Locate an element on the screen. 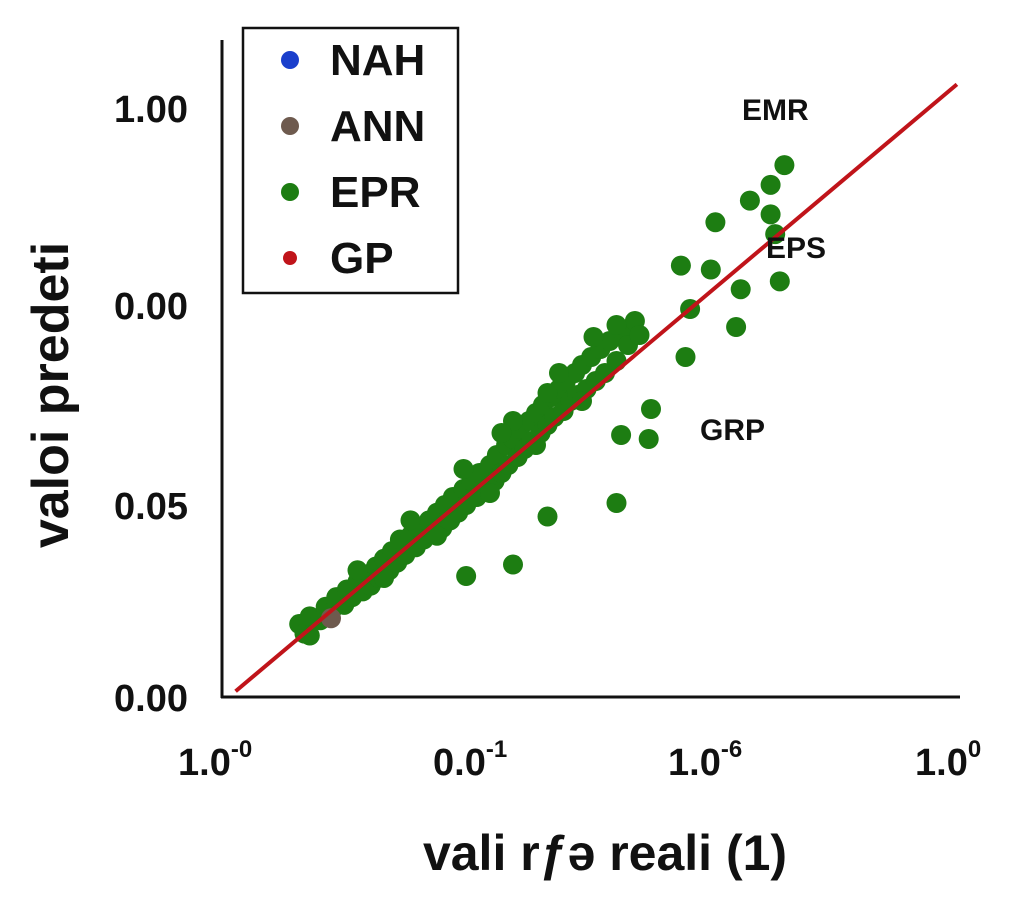 Image resolution: width=1024 pixels, height=897 pixels. legend-marker-nah is located at coordinates (290, 60).